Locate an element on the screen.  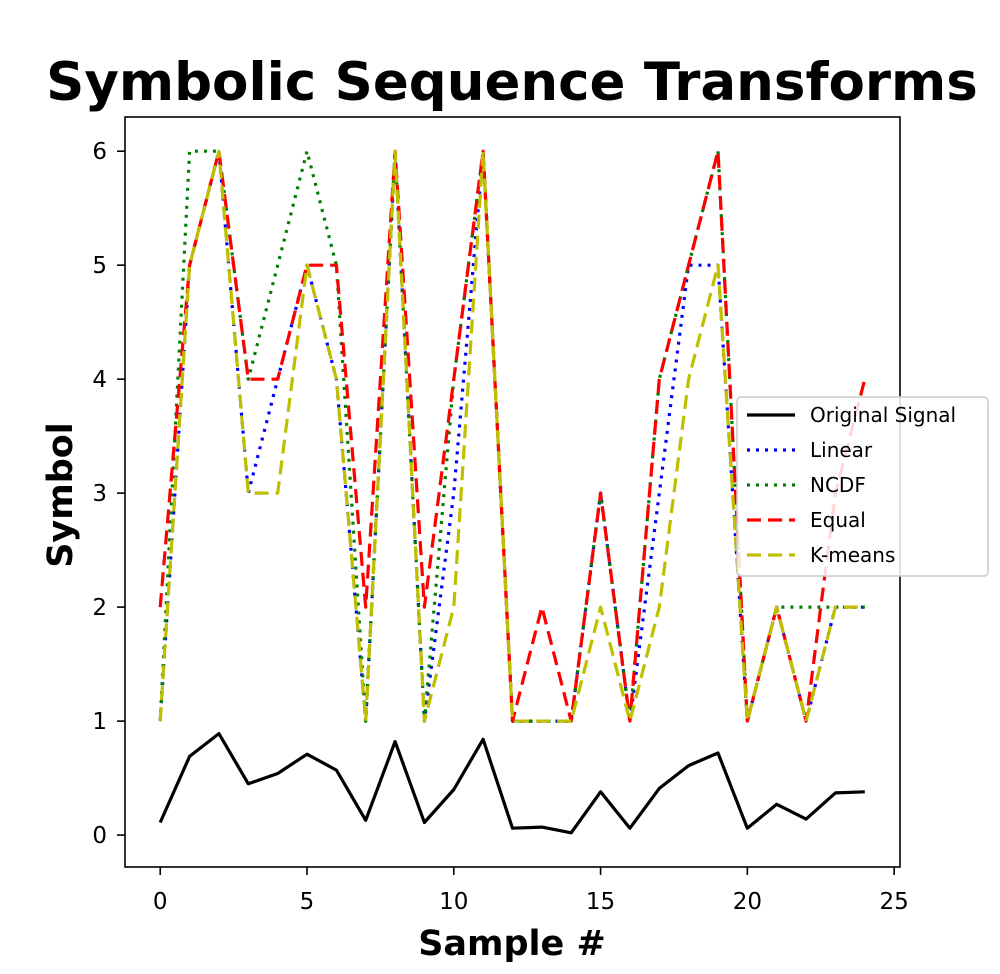
x-tick-label: 10 is located at coordinates (453, 902).